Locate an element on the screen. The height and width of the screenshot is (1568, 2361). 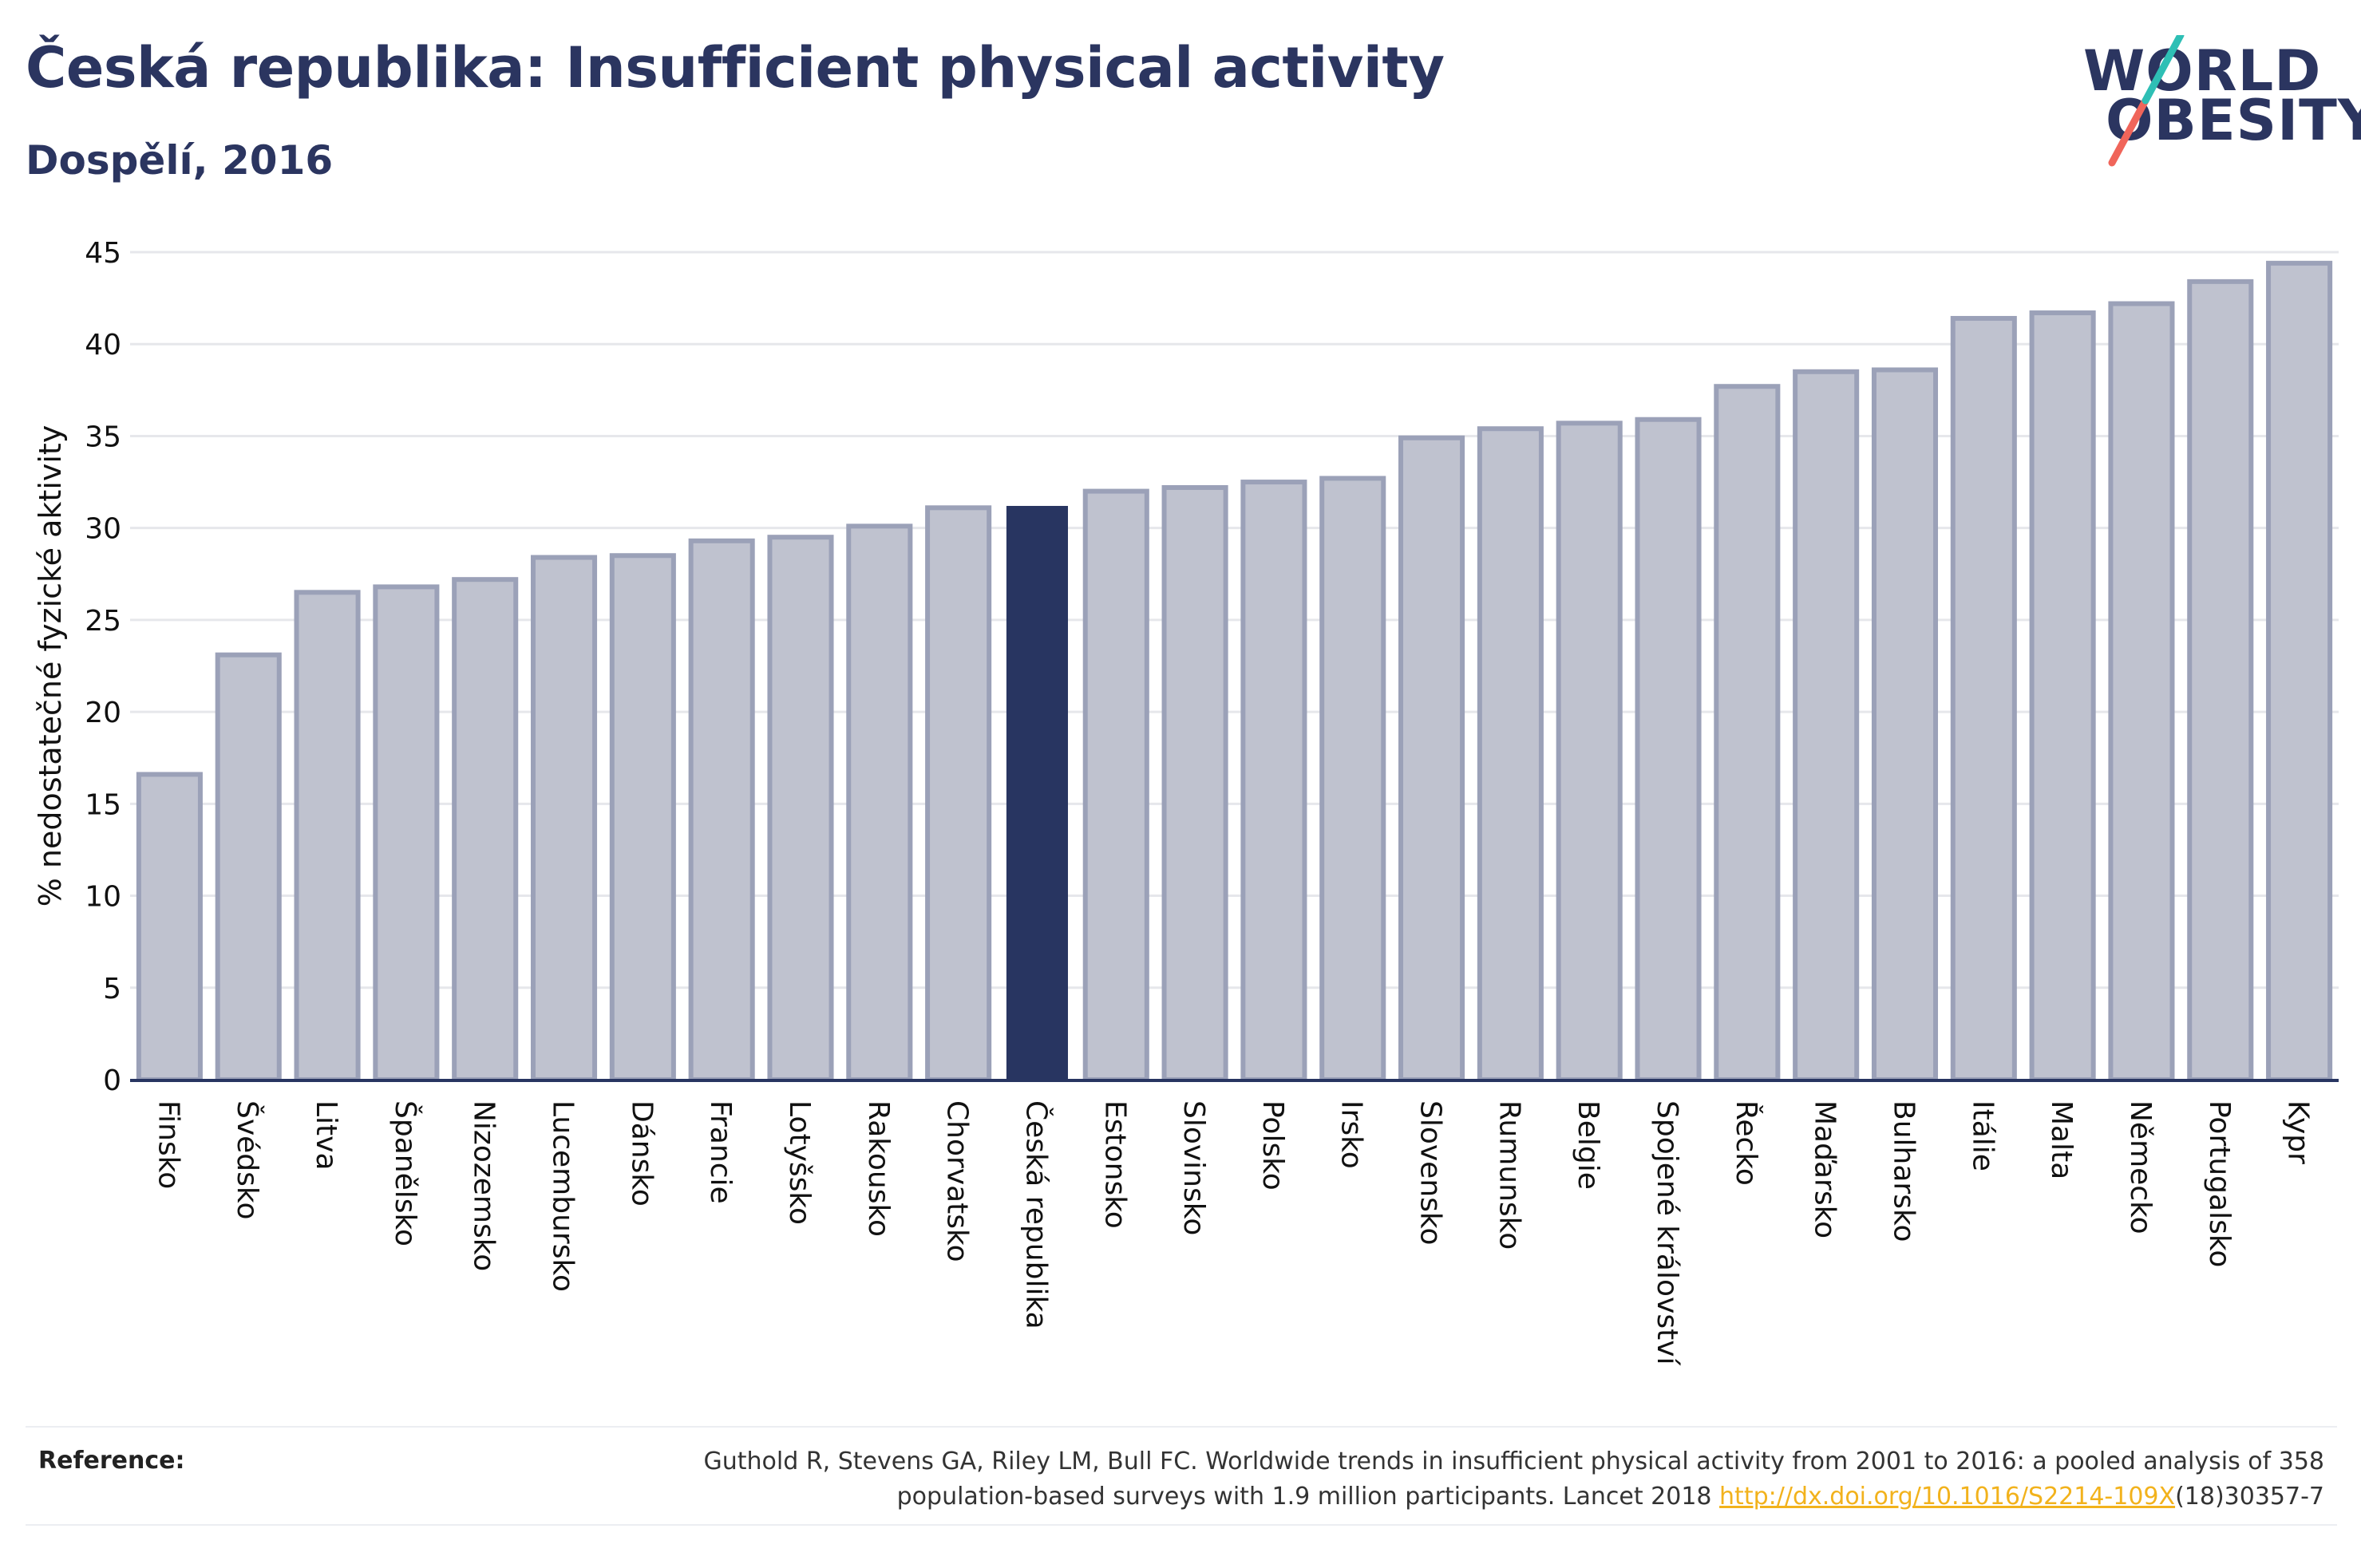
x-tick-label: Maďarsko is located at coordinates (1825, 1169).